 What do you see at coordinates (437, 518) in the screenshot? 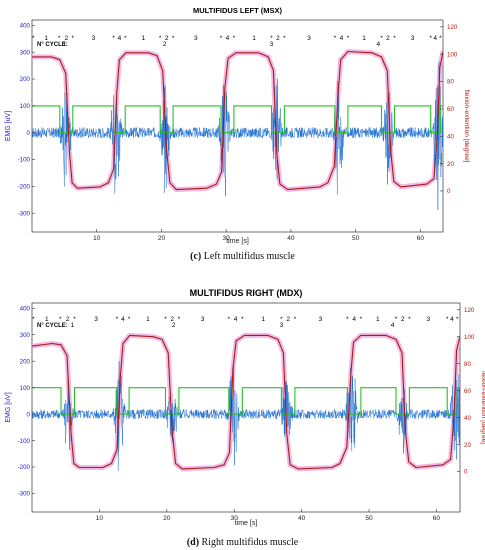
I see `x-tick-label: 60` at bounding box center [437, 518].